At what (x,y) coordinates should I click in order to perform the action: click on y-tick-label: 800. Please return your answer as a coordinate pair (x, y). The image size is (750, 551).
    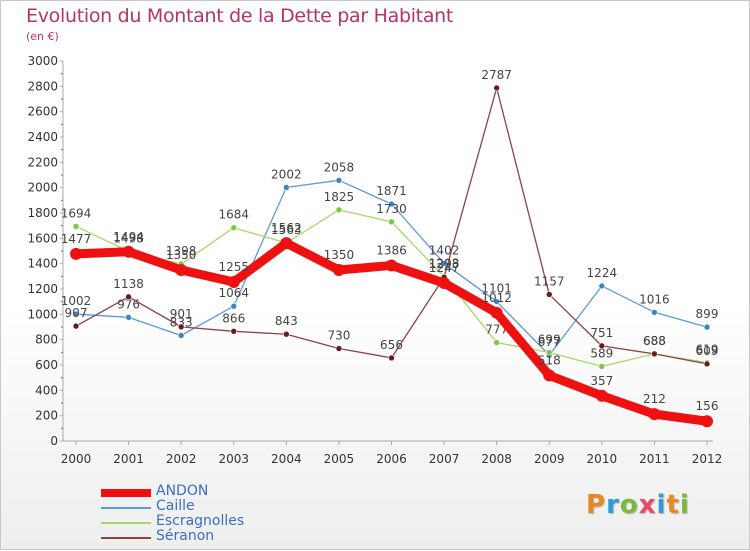
    Looking at the image, I should click on (46, 340).